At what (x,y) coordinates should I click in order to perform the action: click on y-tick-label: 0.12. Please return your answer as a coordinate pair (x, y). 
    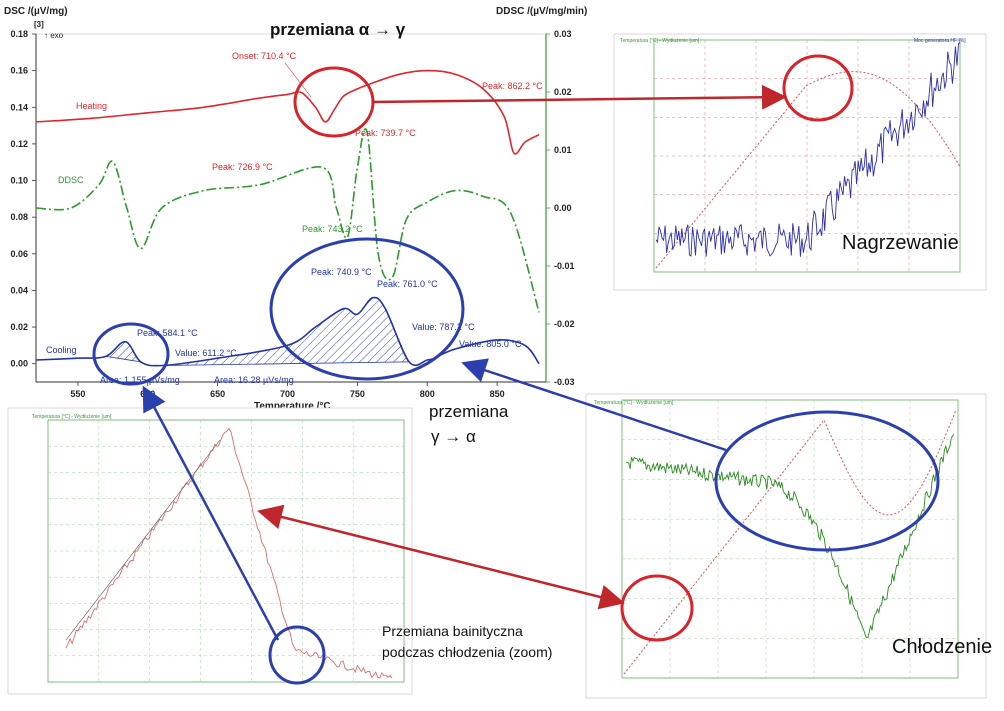
    Looking at the image, I should click on (19, 144).